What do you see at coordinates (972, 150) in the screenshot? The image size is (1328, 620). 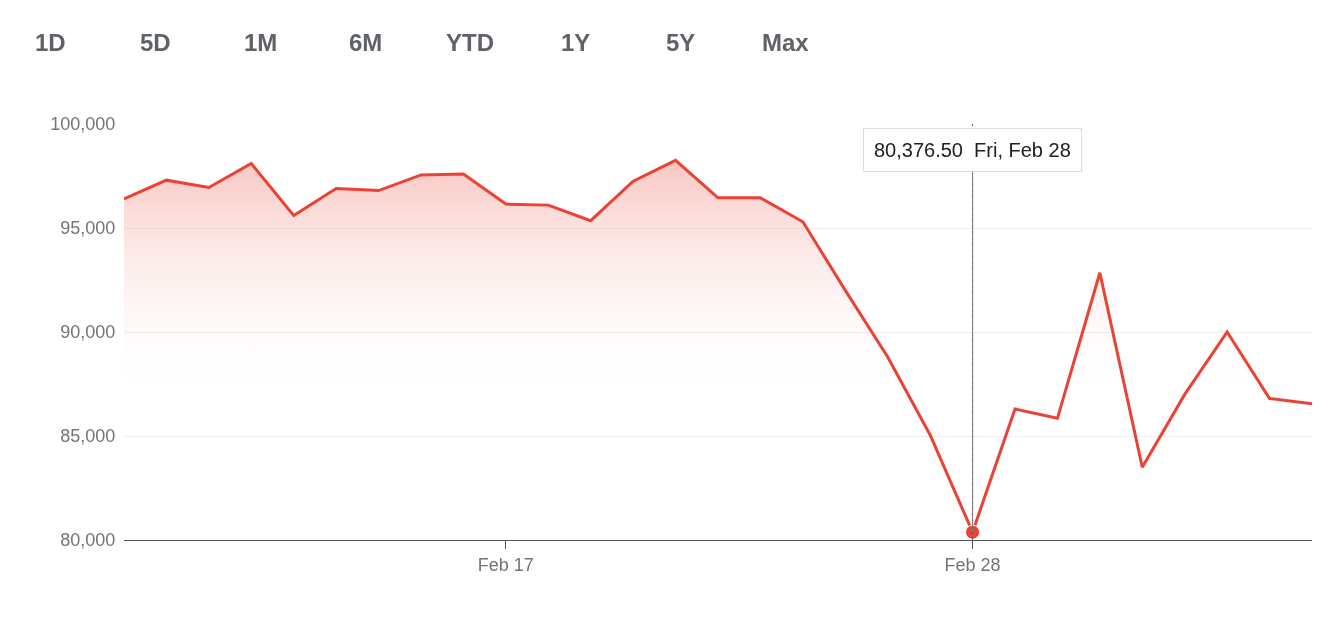 I see `annotation: 80,376.50 Fri, Feb 28` at bounding box center [972, 150].